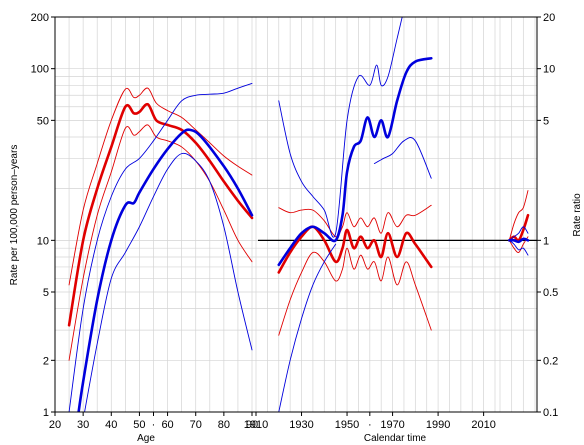 This screenshot has width=584, height=445. What do you see at coordinates (40, 18) in the screenshot?
I see `y-tick-label-left: 200` at bounding box center [40, 18].